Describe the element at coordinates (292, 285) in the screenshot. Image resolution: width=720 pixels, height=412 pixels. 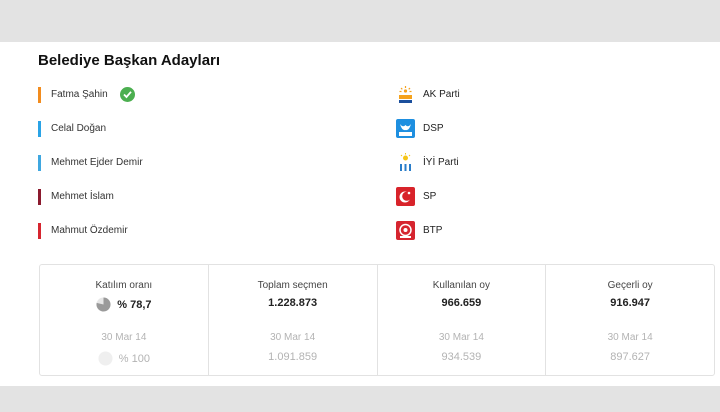
I see `stat-label: Toplam seçmen` at that location.